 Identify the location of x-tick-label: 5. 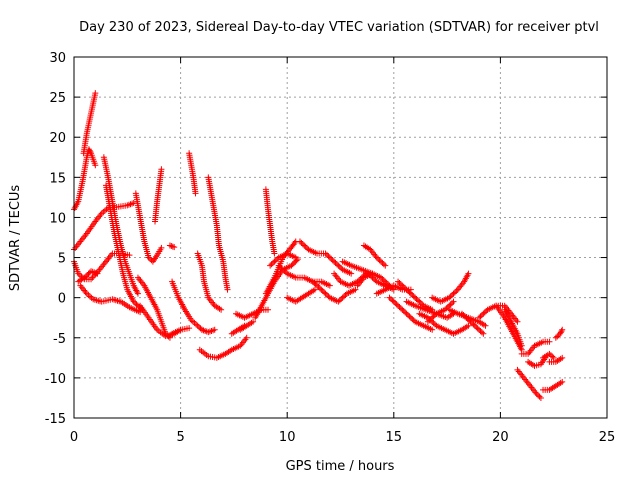
(180, 437).